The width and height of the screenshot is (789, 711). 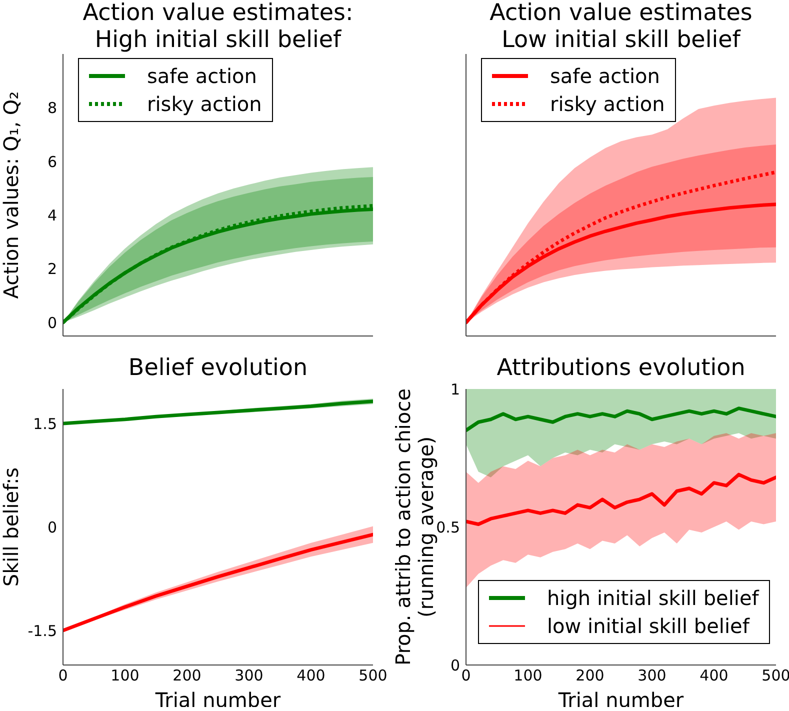 What do you see at coordinates (621, 368) in the screenshot?
I see `chart-title: Attributions evolution` at bounding box center [621, 368].